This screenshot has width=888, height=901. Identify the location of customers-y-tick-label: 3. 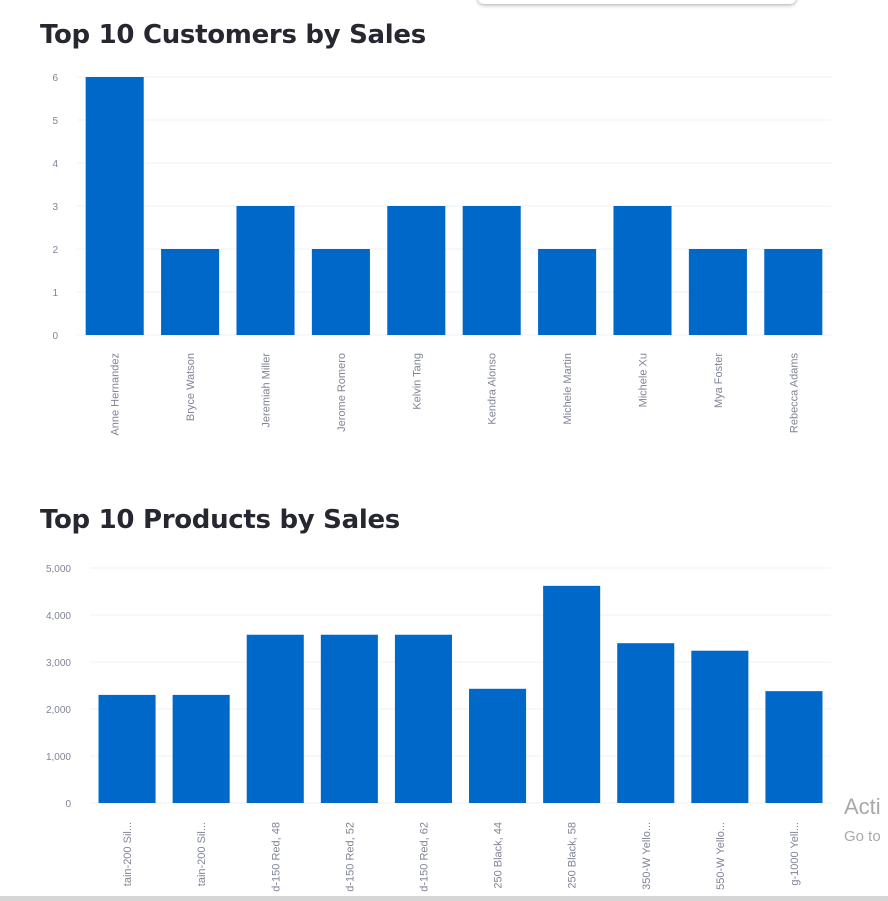
(55, 207).